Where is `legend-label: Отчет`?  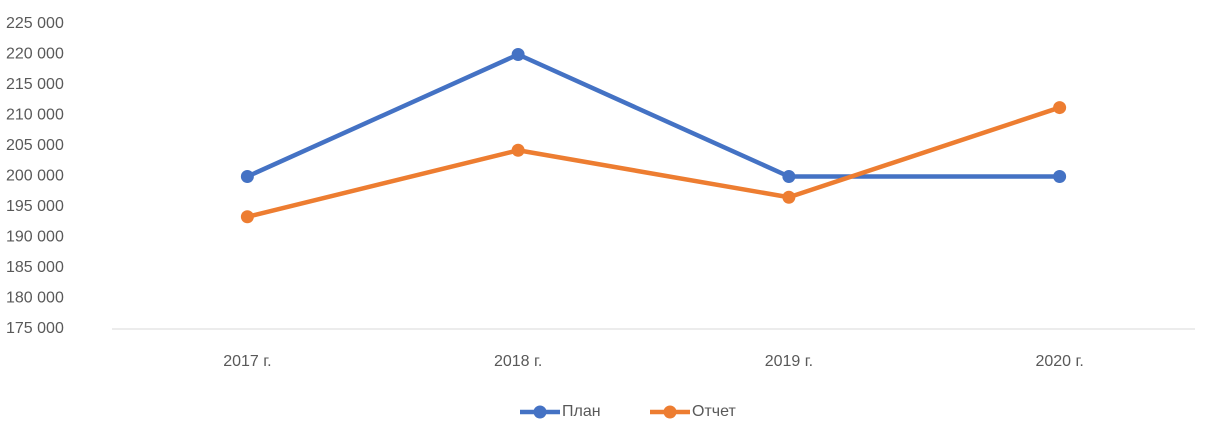
legend-label: Отчет is located at coordinates (714, 411).